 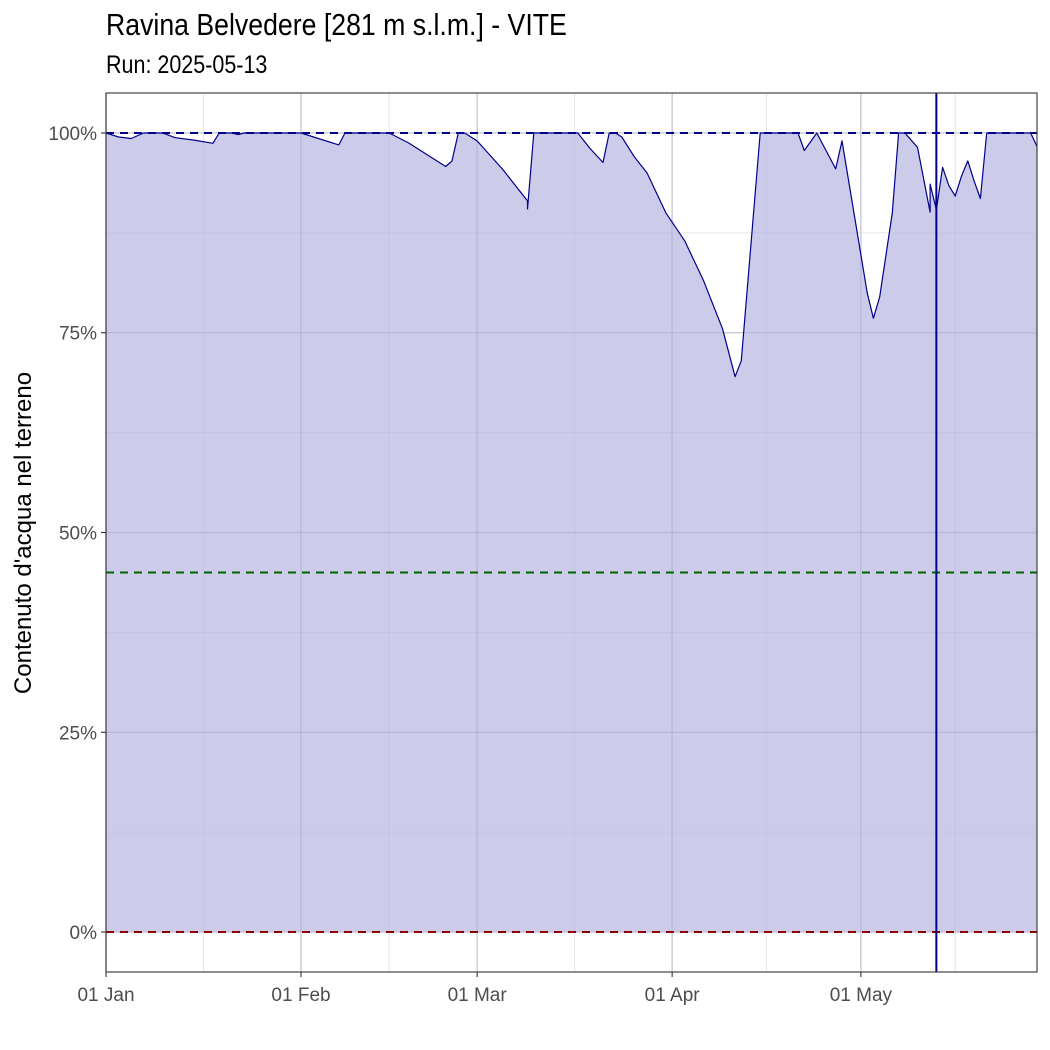 I want to click on y-tick-label: 25%, so click(x=78, y=733).